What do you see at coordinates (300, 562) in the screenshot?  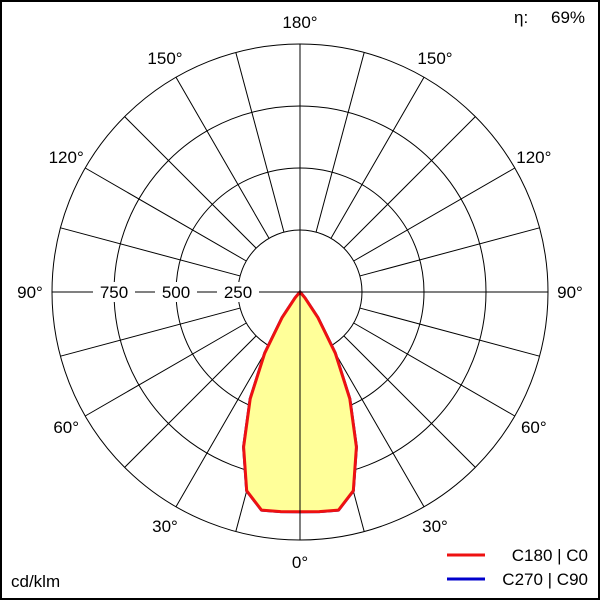 I see `angle-label: 0°` at bounding box center [300, 562].